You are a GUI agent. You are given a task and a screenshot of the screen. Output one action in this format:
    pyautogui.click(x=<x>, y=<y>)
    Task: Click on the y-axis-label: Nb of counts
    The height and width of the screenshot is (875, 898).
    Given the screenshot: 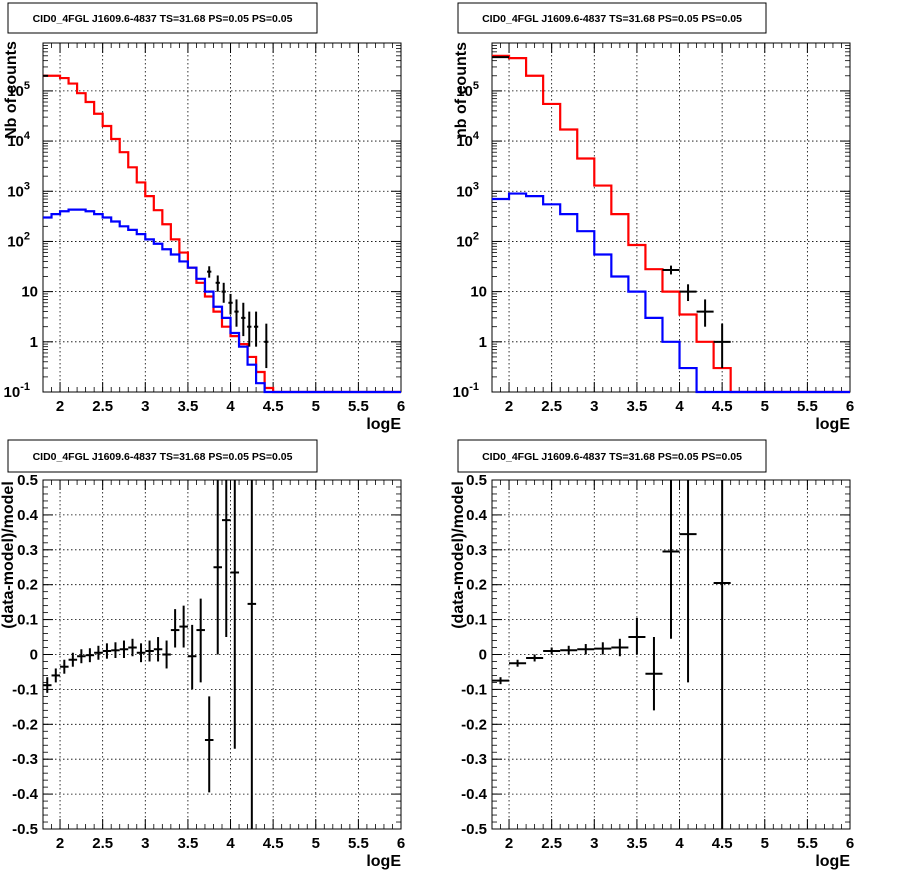 What is the action you would take?
    pyautogui.click(x=11, y=90)
    